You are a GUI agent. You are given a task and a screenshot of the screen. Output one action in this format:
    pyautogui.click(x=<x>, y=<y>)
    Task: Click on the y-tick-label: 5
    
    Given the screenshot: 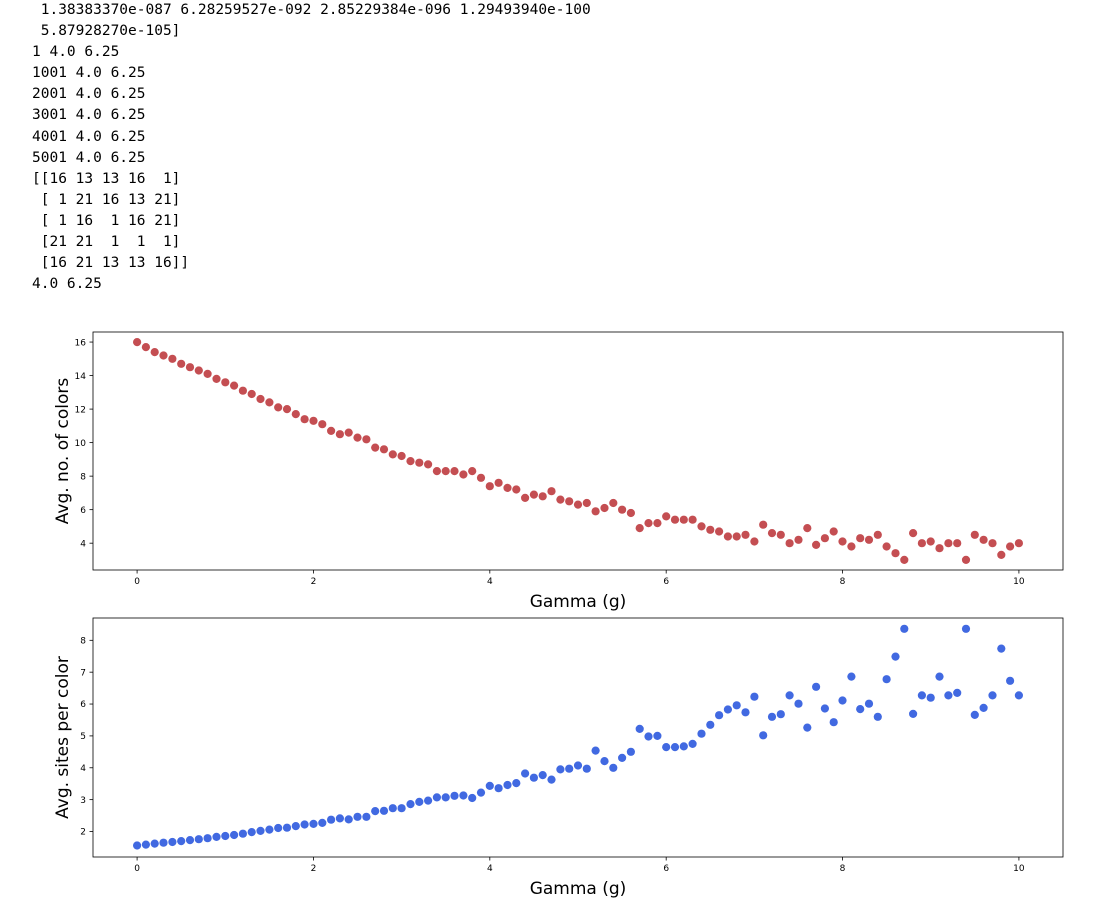 What is the action you would take?
    pyautogui.click(x=83, y=737)
    